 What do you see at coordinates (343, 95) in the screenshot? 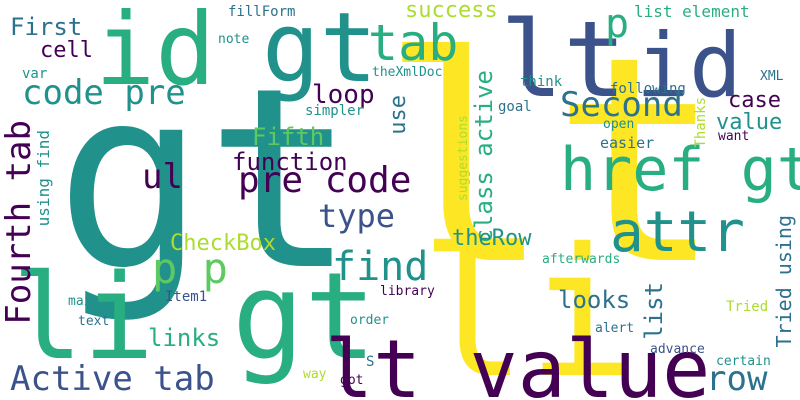
I see `word-loop: loop` at bounding box center [343, 95].